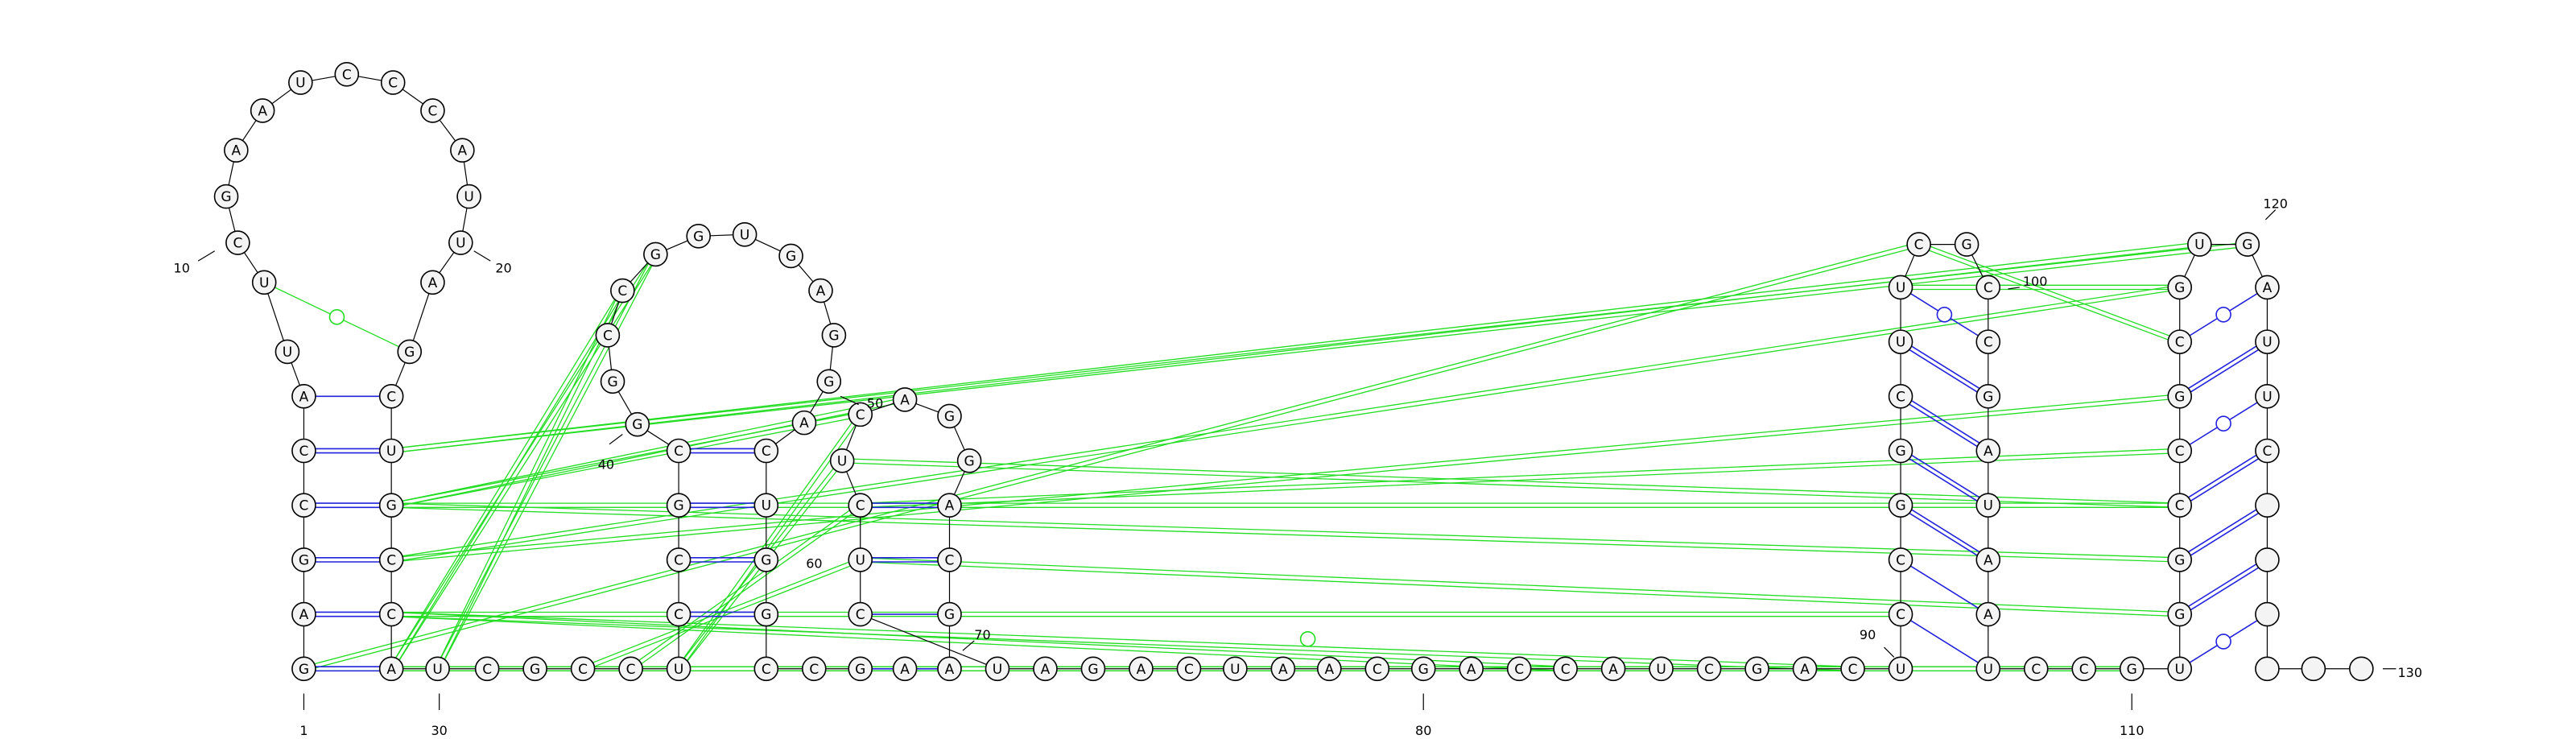 This screenshot has height=739, width=2576. What do you see at coordinates (2409, 672) in the screenshot?
I see `position-label: 130` at bounding box center [2409, 672].